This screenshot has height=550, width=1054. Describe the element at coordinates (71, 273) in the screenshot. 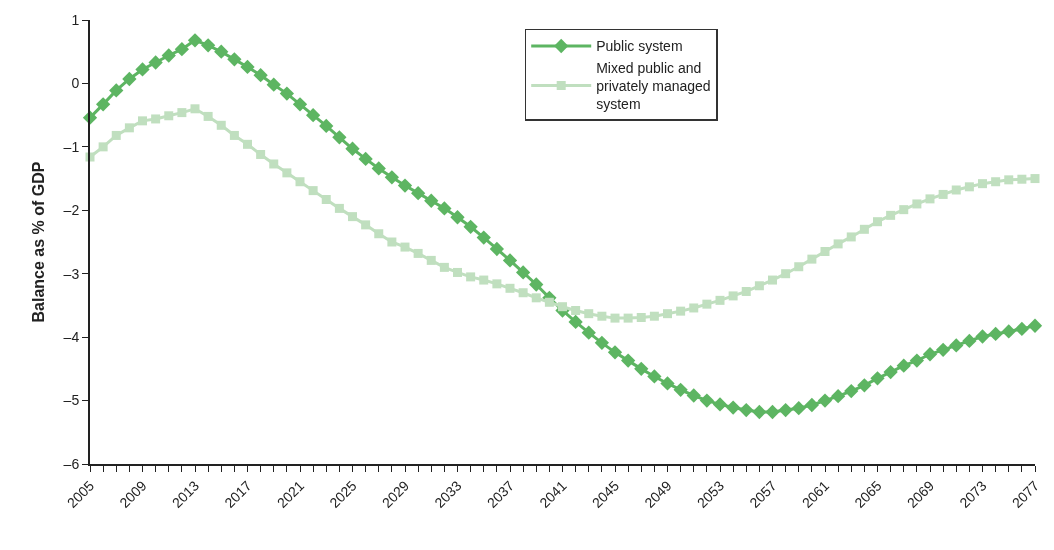

I see `y-tick-label: –3` at that location.